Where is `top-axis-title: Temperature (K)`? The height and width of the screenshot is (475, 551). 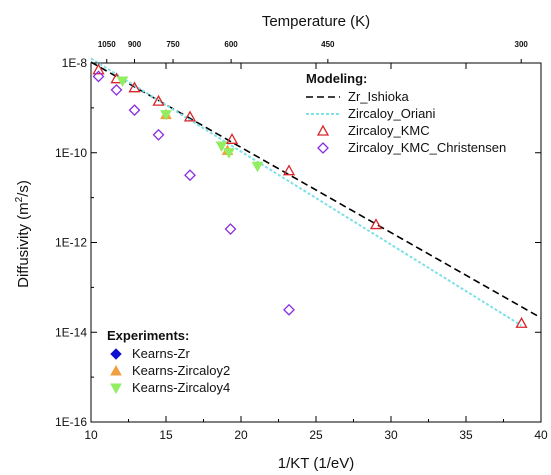
top-axis-title: Temperature (K) is located at coordinates (316, 21).